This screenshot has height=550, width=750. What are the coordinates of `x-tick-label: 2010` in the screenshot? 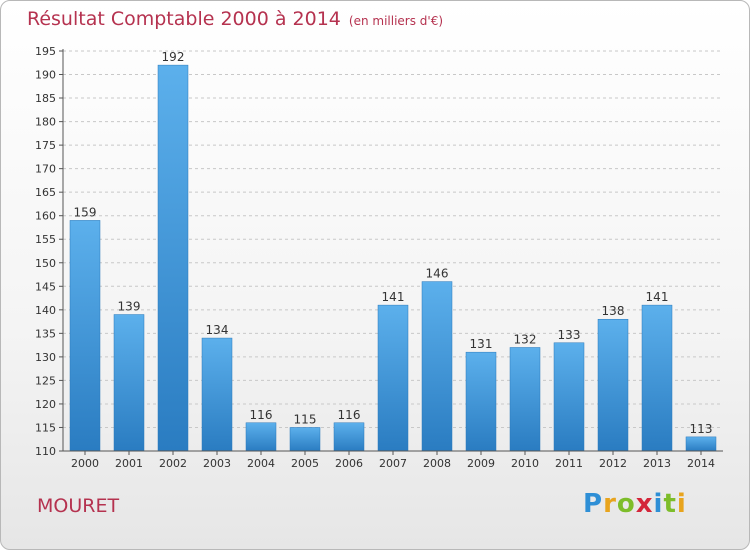 It's located at (525, 463).